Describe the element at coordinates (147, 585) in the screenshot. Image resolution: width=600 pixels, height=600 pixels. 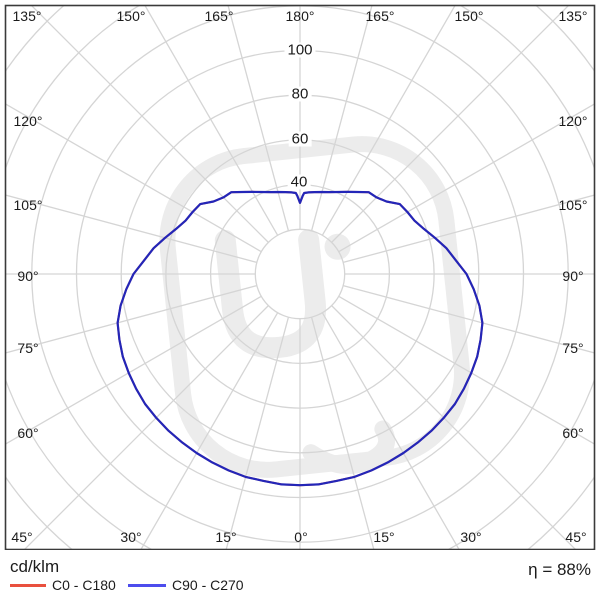
I see `legend-line-c90-icon` at that location.